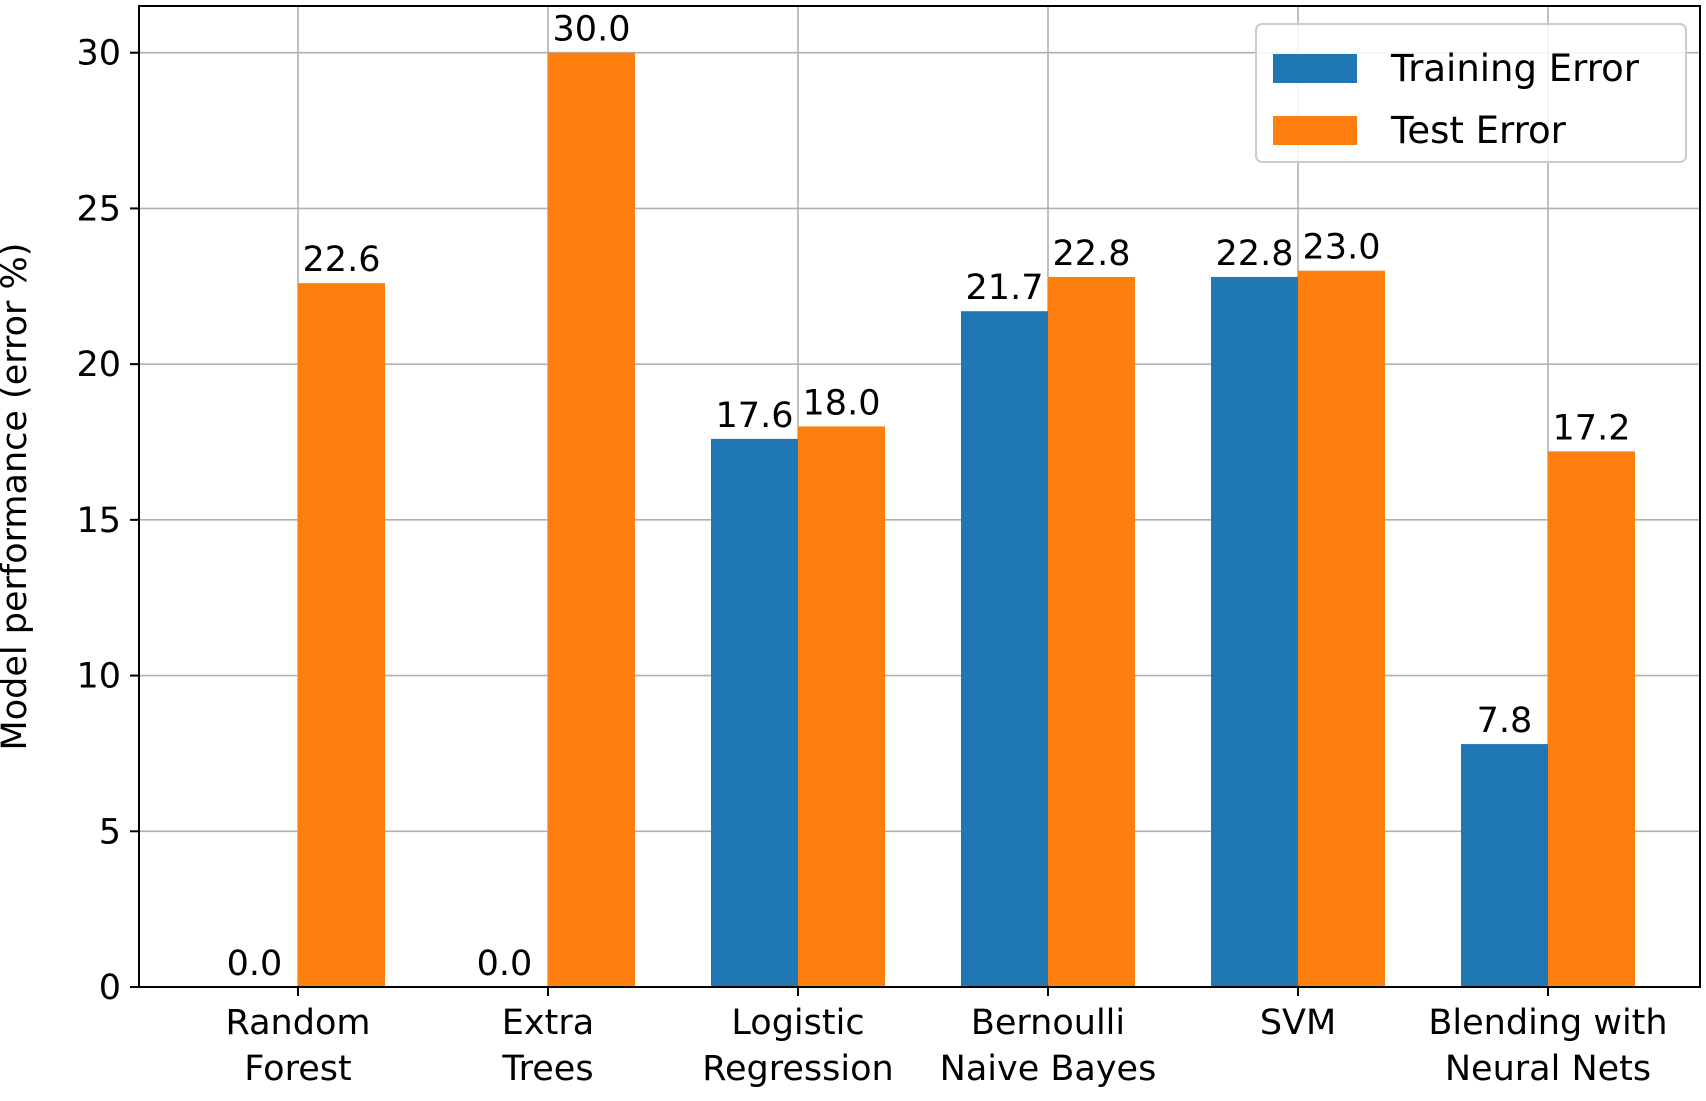 This screenshot has height=1101, width=1706. What do you see at coordinates (1515, 68) in the screenshot?
I see `legend-label-training: Training Error` at bounding box center [1515, 68].